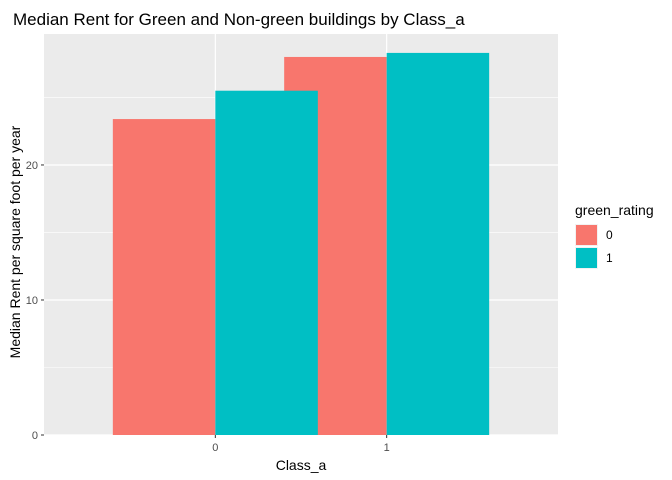  What do you see at coordinates (301, 465) in the screenshot?
I see `x-axis-title: Class_a` at bounding box center [301, 465].